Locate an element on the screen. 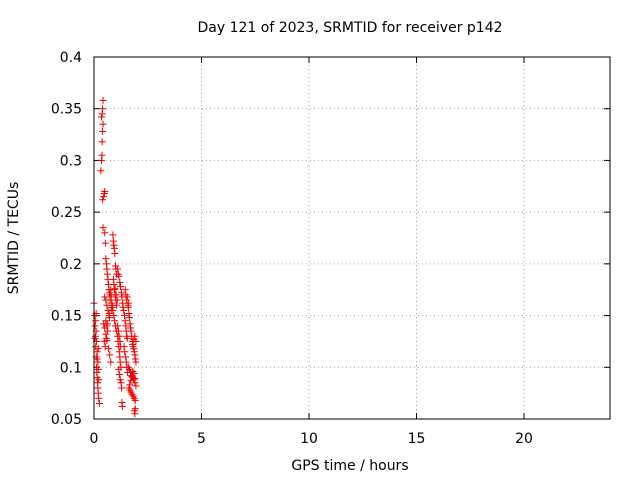  data-points is located at coordinates (115, 257).